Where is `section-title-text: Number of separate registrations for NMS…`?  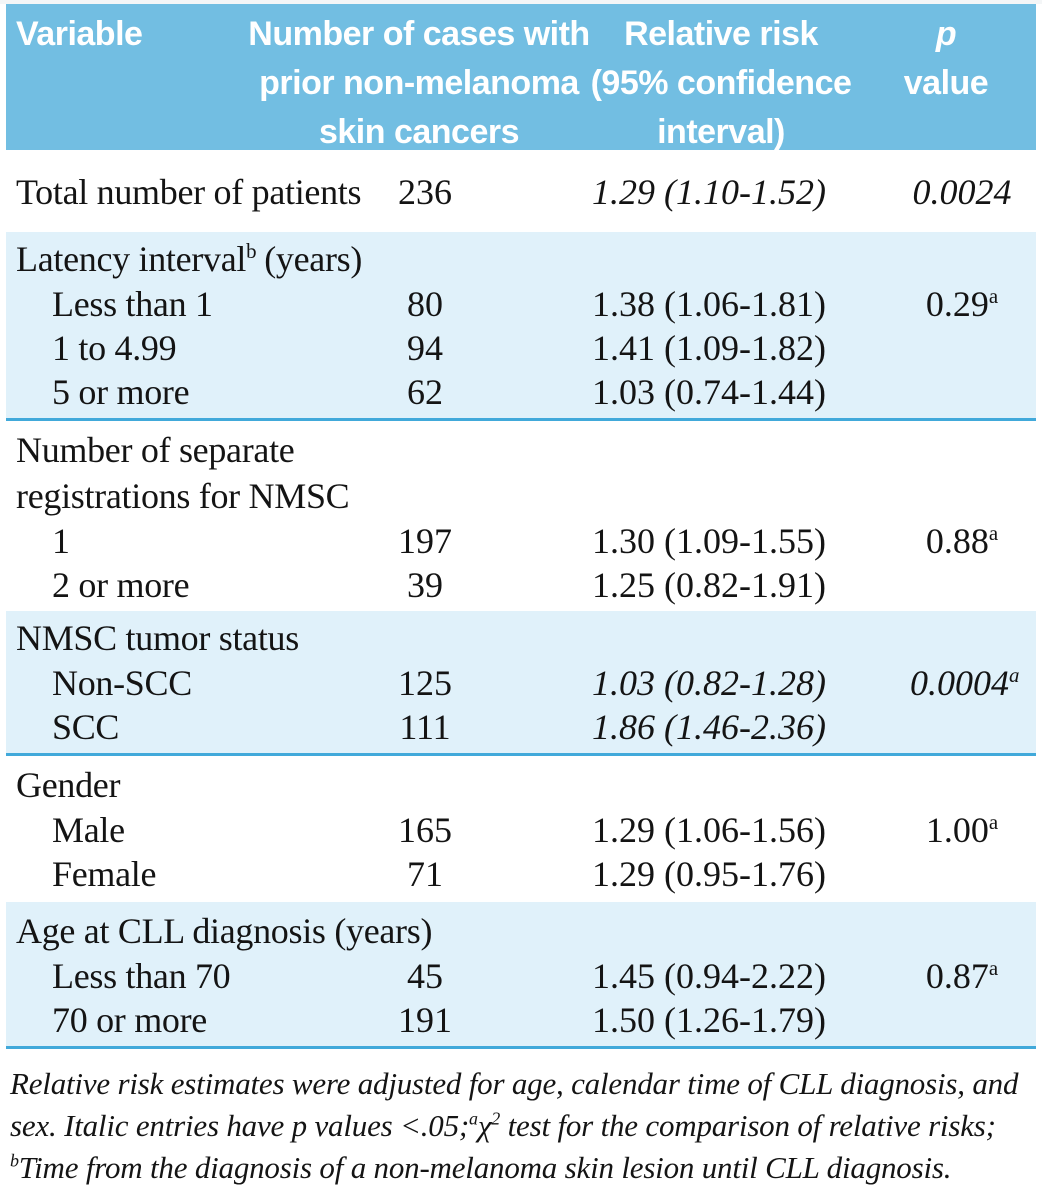 section-title-text: Number of separate registrations for NMS… is located at coordinates (183, 473).